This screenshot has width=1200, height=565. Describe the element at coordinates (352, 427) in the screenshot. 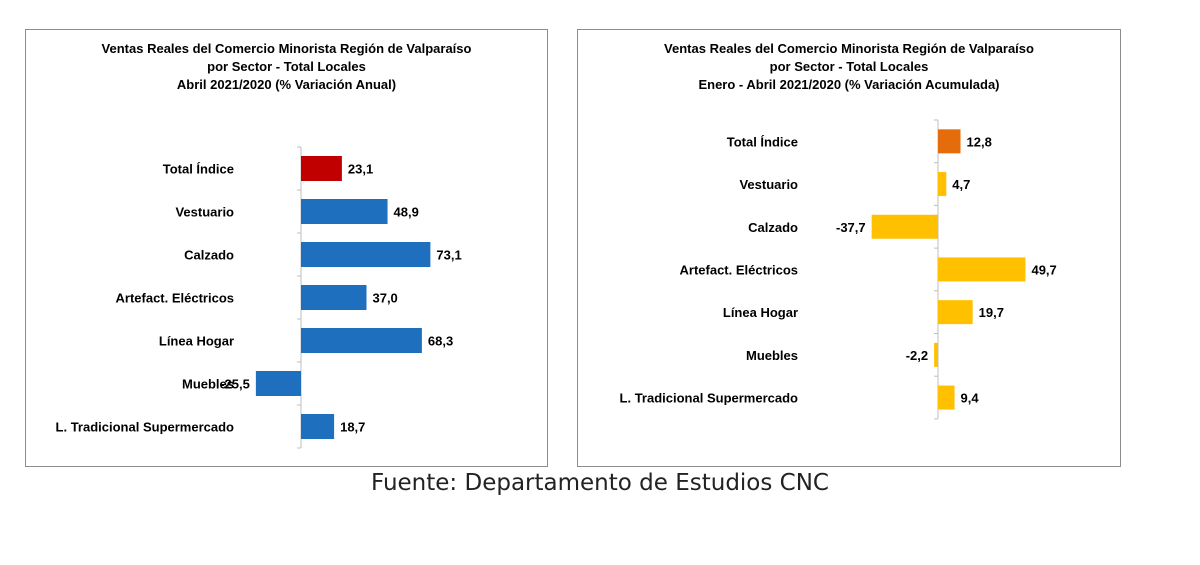

I see `data-label: 18,7` at that location.